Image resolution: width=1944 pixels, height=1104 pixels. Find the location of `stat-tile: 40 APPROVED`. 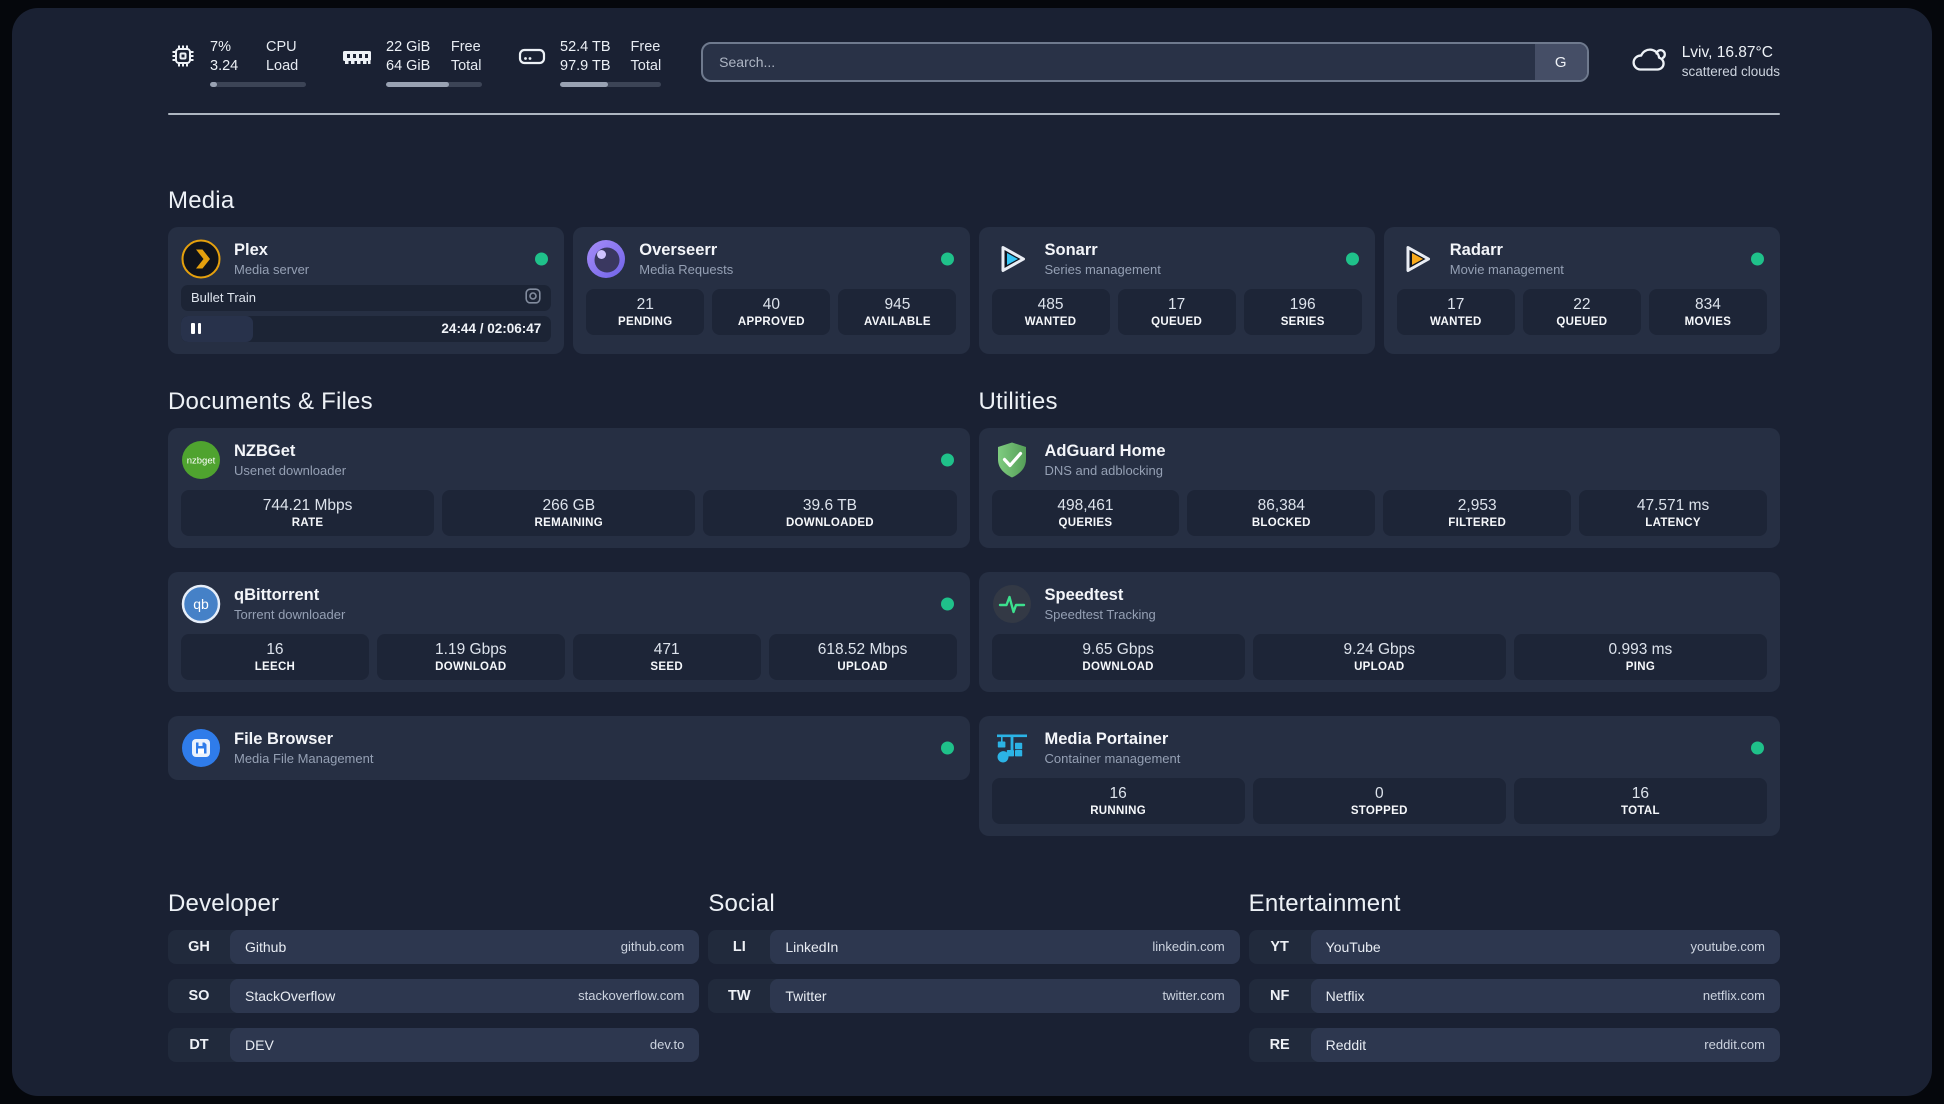

stat-tile: 40 APPROVED is located at coordinates (771, 311).